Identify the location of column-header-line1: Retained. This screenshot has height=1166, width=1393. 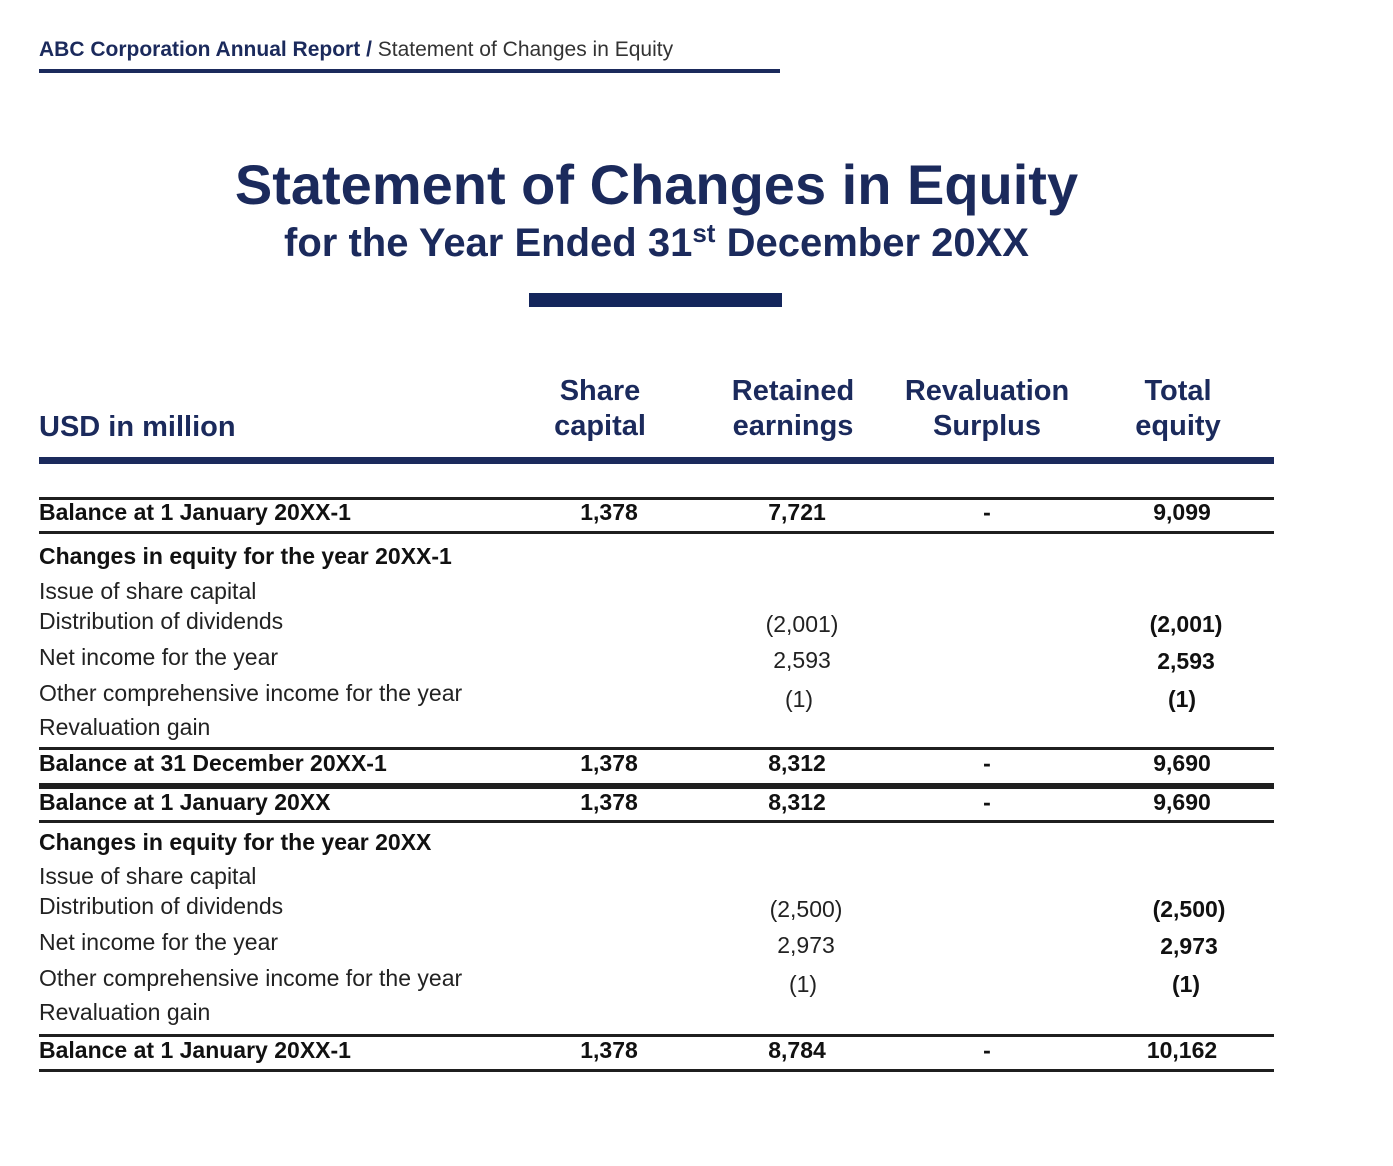
(793, 391).